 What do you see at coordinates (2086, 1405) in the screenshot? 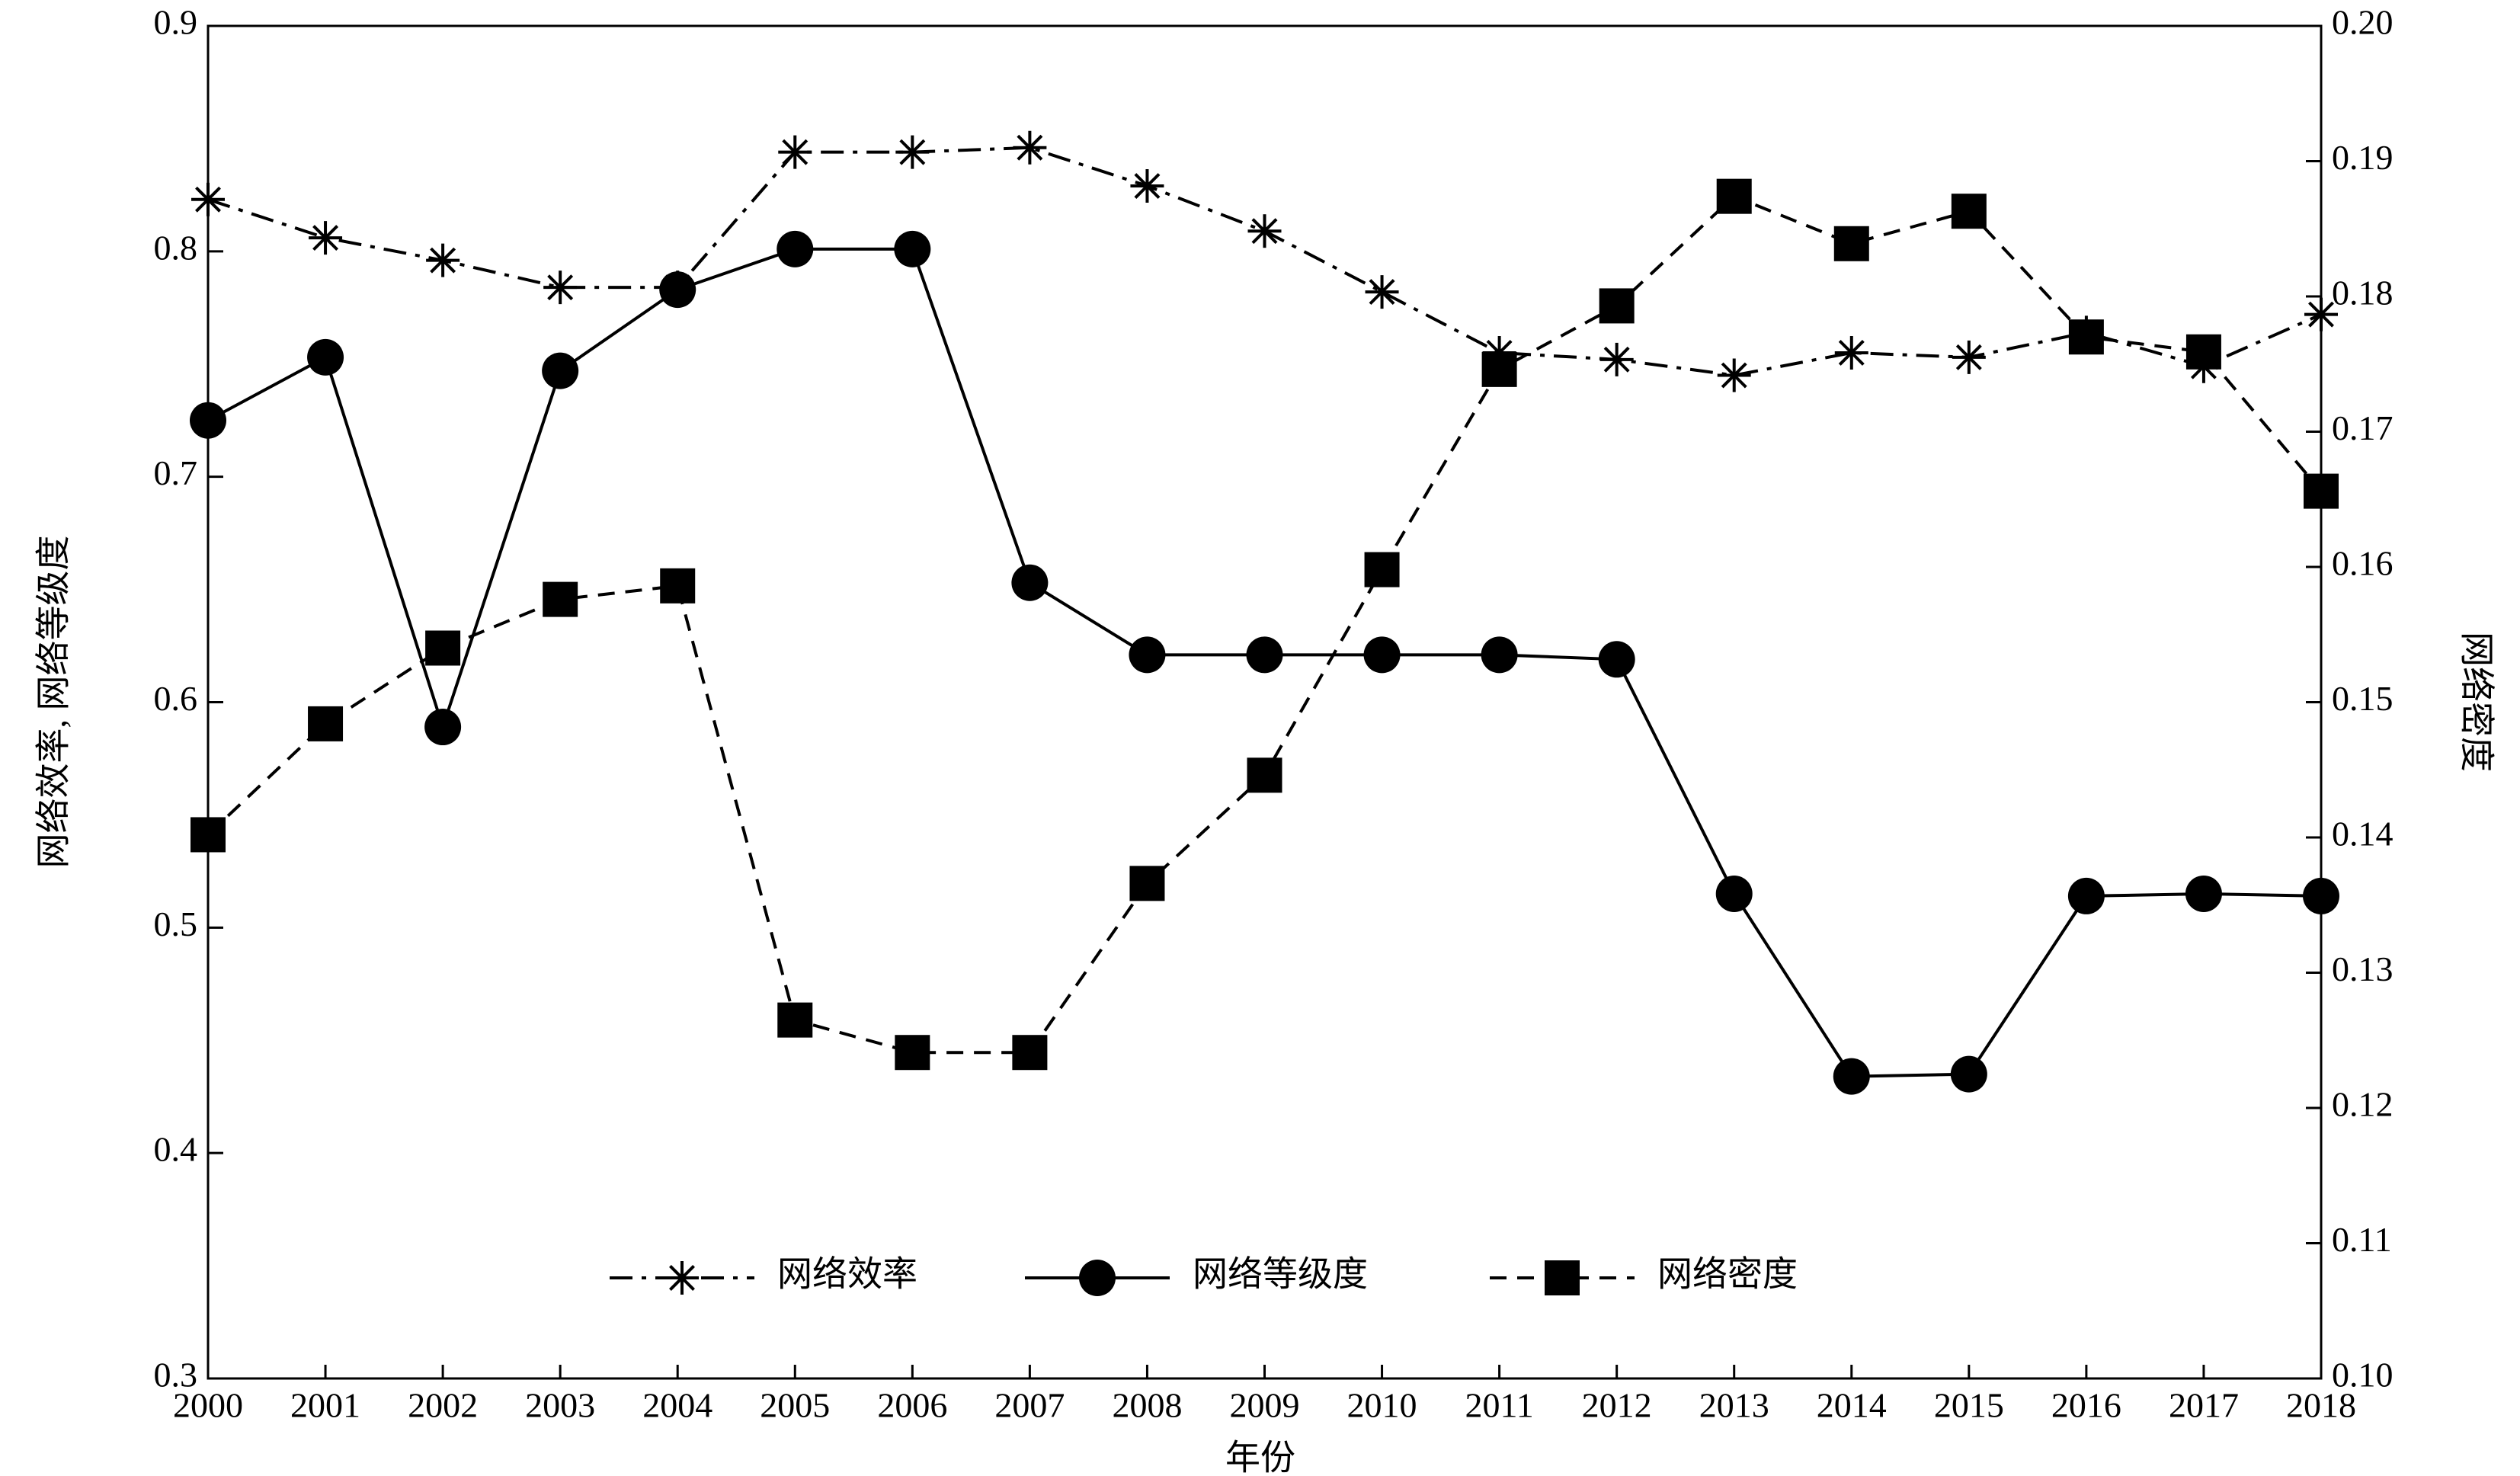
I see `x-tick-label: 2016` at bounding box center [2086, 1405].